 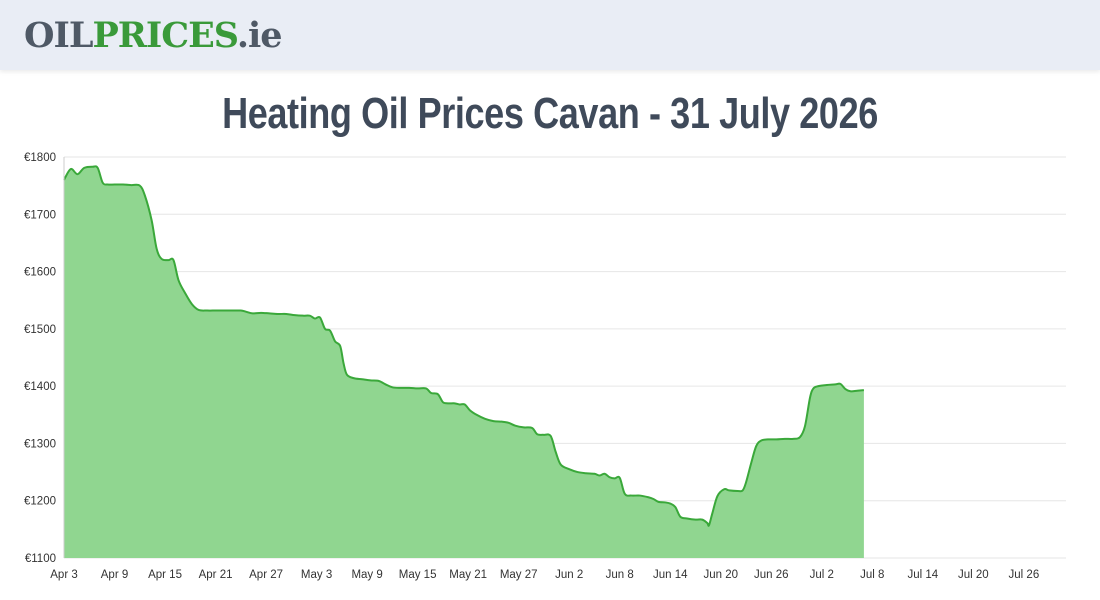 I want to click on logo-text-ie: .ie, so click(x=259, y=35).